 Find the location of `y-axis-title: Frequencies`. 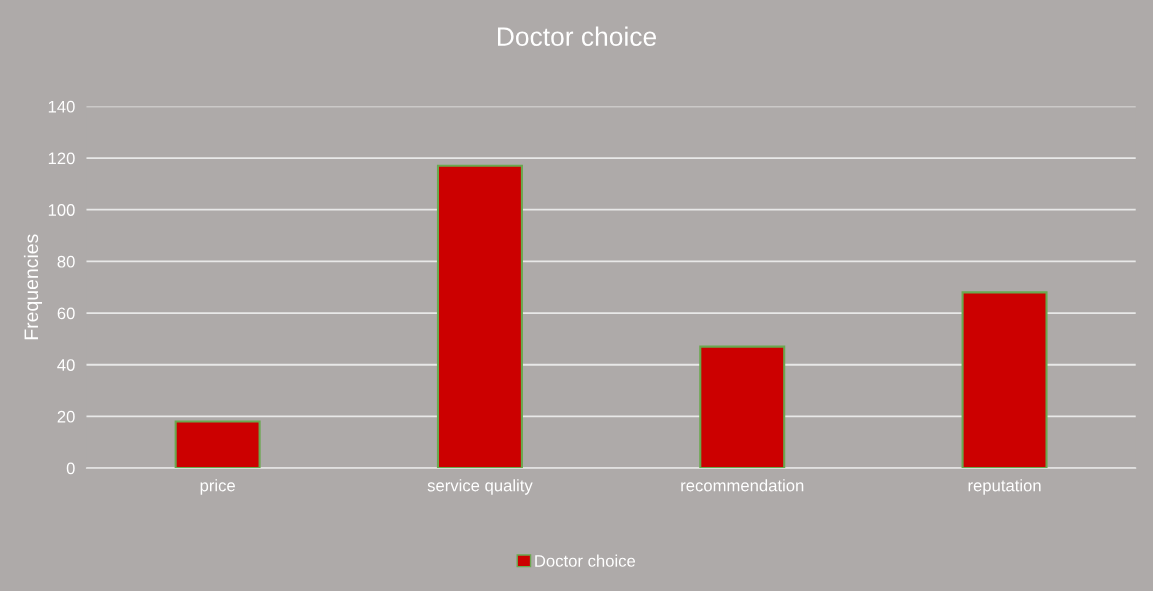

y-axis-title: Frequencies is located at coordinates (32, 287).